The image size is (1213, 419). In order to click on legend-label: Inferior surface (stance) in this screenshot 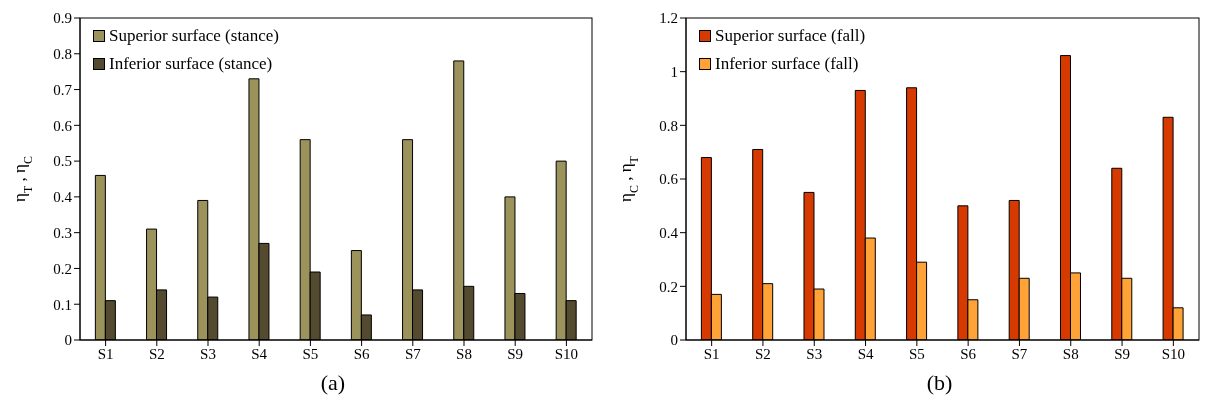, I will do `click(191, 64)`.